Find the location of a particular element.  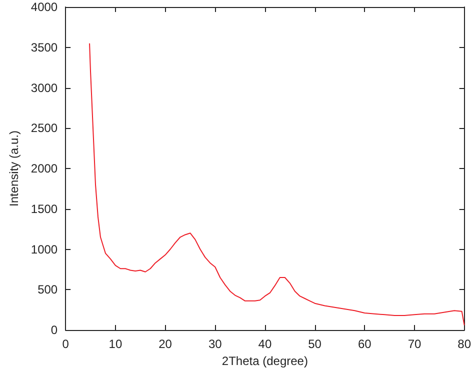

y-tick-label: 1000 is located at coordinates (44, 249).